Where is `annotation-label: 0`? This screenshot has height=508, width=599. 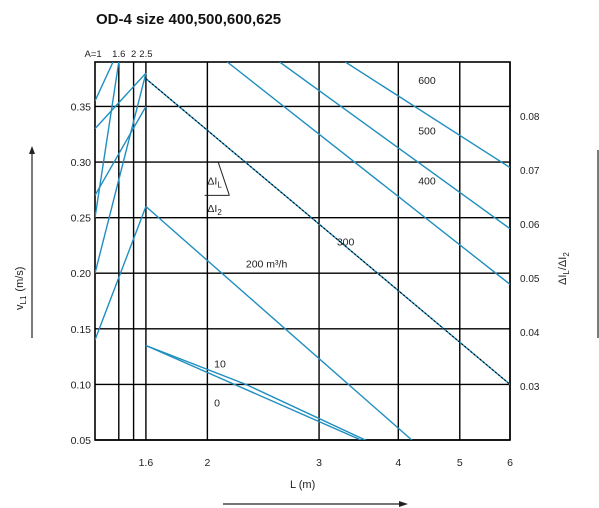
annotation-label: 0 is located at coordinates (217, 404).